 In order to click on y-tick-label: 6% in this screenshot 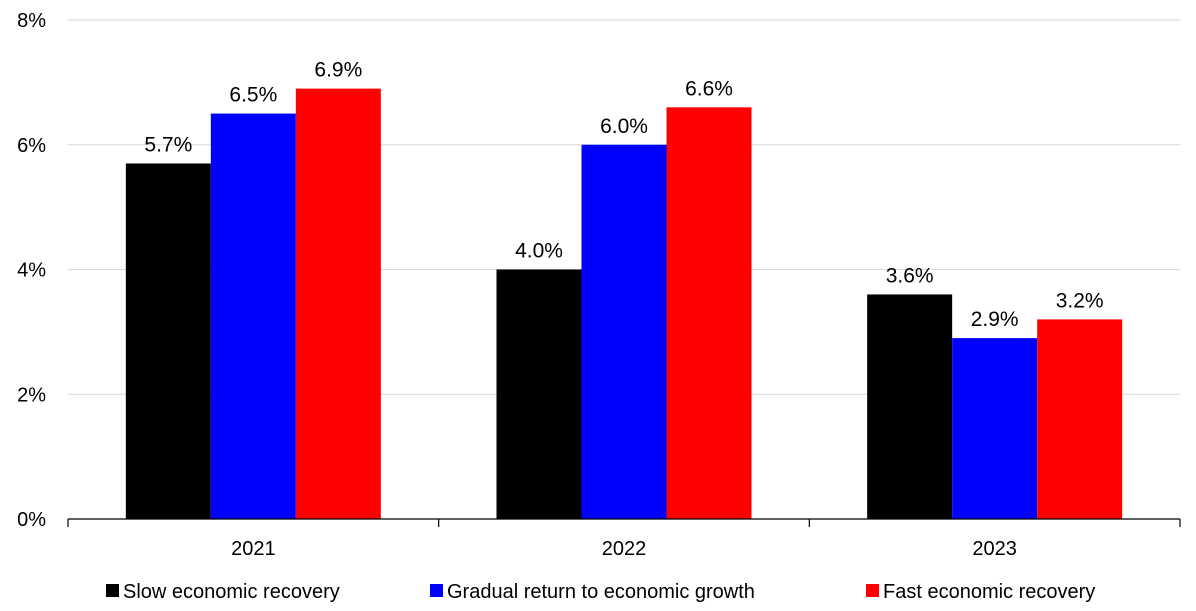, I will do `click(31, 146)`.